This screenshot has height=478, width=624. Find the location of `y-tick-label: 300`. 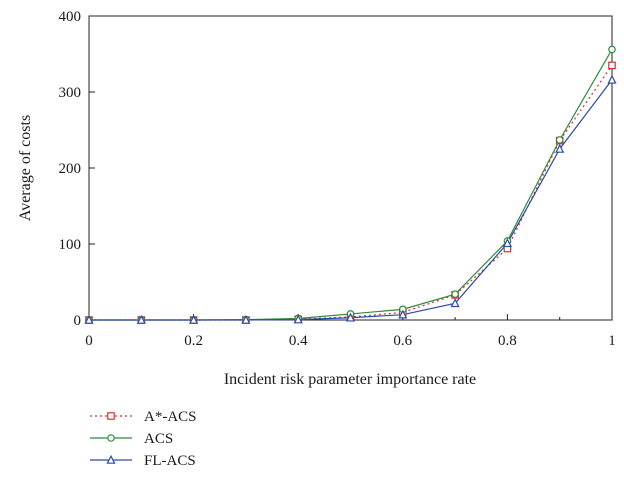

y-tick-label: 300 is located at coordinates (70, 93).